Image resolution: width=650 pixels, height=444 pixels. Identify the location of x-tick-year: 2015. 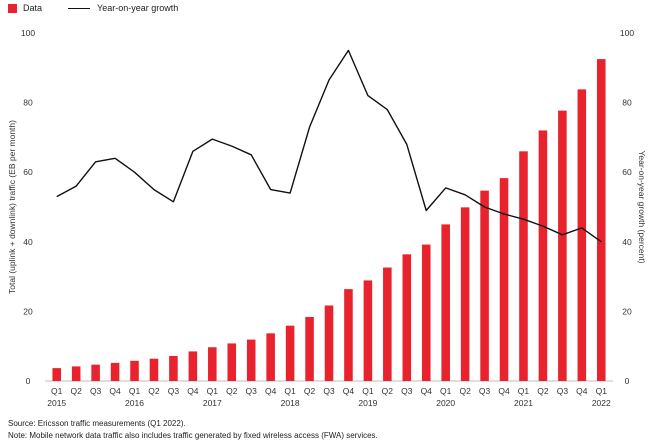
(56, 403).